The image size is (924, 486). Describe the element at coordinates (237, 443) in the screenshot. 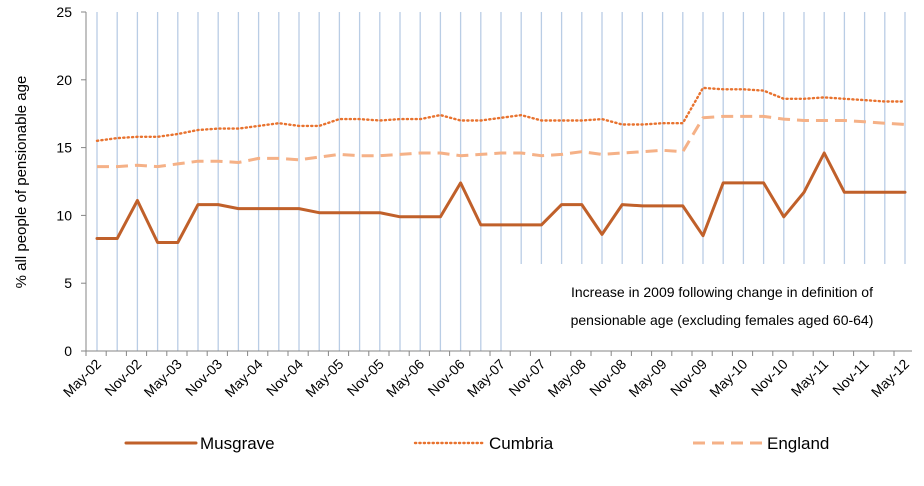

I see `legend-label-musgrave: Musgrave` at that location.